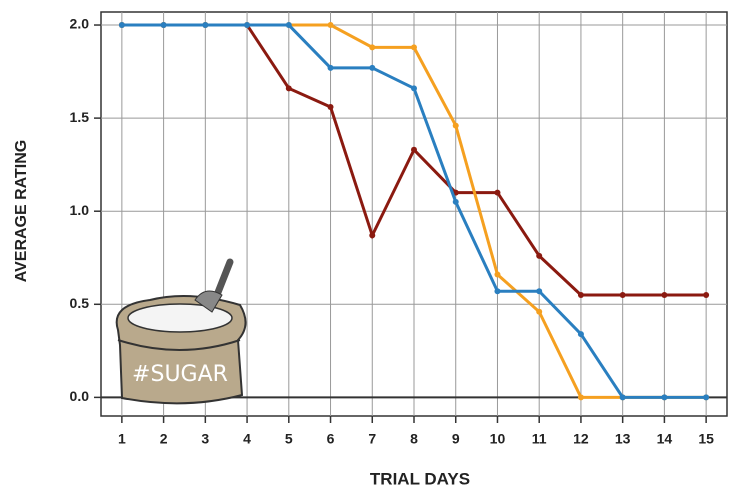 This screenshot has width=741, height=494. What do you see at coordinates (665, 439) in the screenshot?
I see `x-tick-label: 14` at bounding box center [665, 439].